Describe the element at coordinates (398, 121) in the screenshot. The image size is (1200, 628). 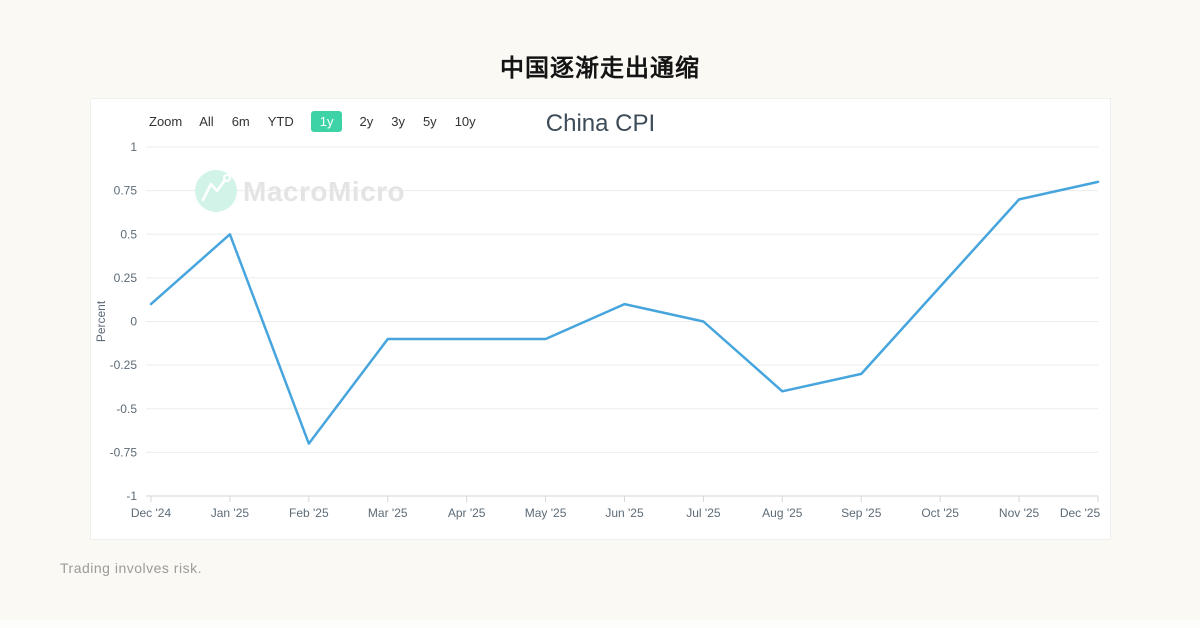
I see `range-button-3y: 3y` at that location.